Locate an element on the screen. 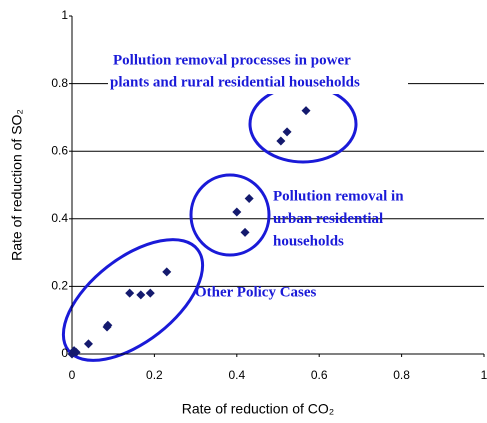  annotation: urban residential is located at coordinates (328, 219).